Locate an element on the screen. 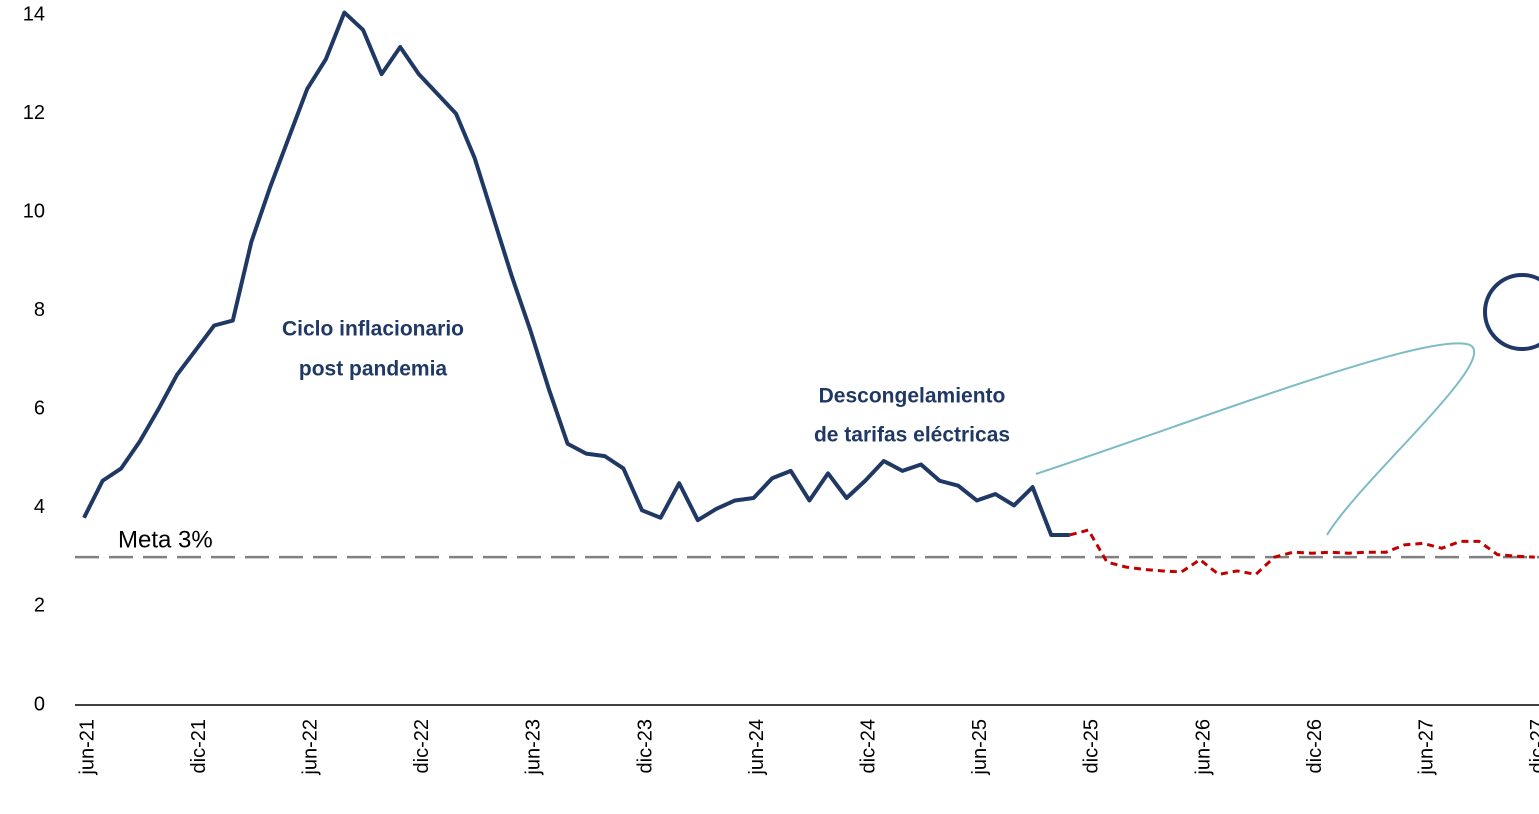 Image resolution: width=1539 pixels, height=814 pixels. callout-circle is located at coordinates (1511, 312).